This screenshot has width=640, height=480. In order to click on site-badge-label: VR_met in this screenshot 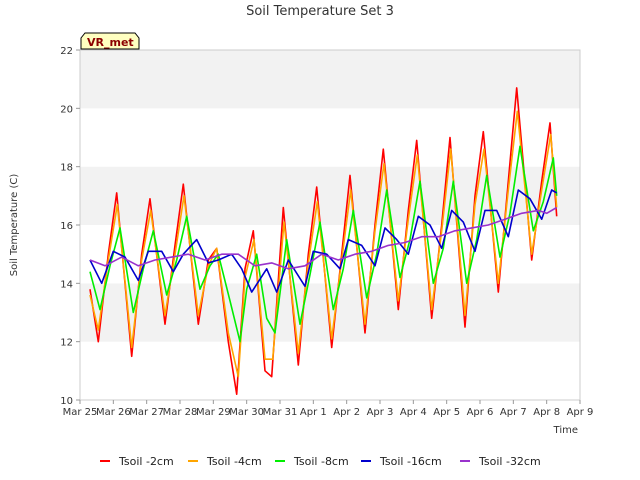, I will do `click(110, 42)`.